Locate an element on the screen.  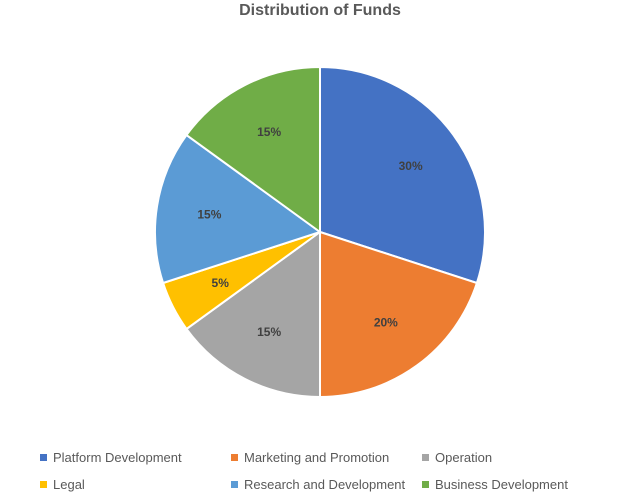
pie-slice-platform-development is located at coordinates (402, 175).